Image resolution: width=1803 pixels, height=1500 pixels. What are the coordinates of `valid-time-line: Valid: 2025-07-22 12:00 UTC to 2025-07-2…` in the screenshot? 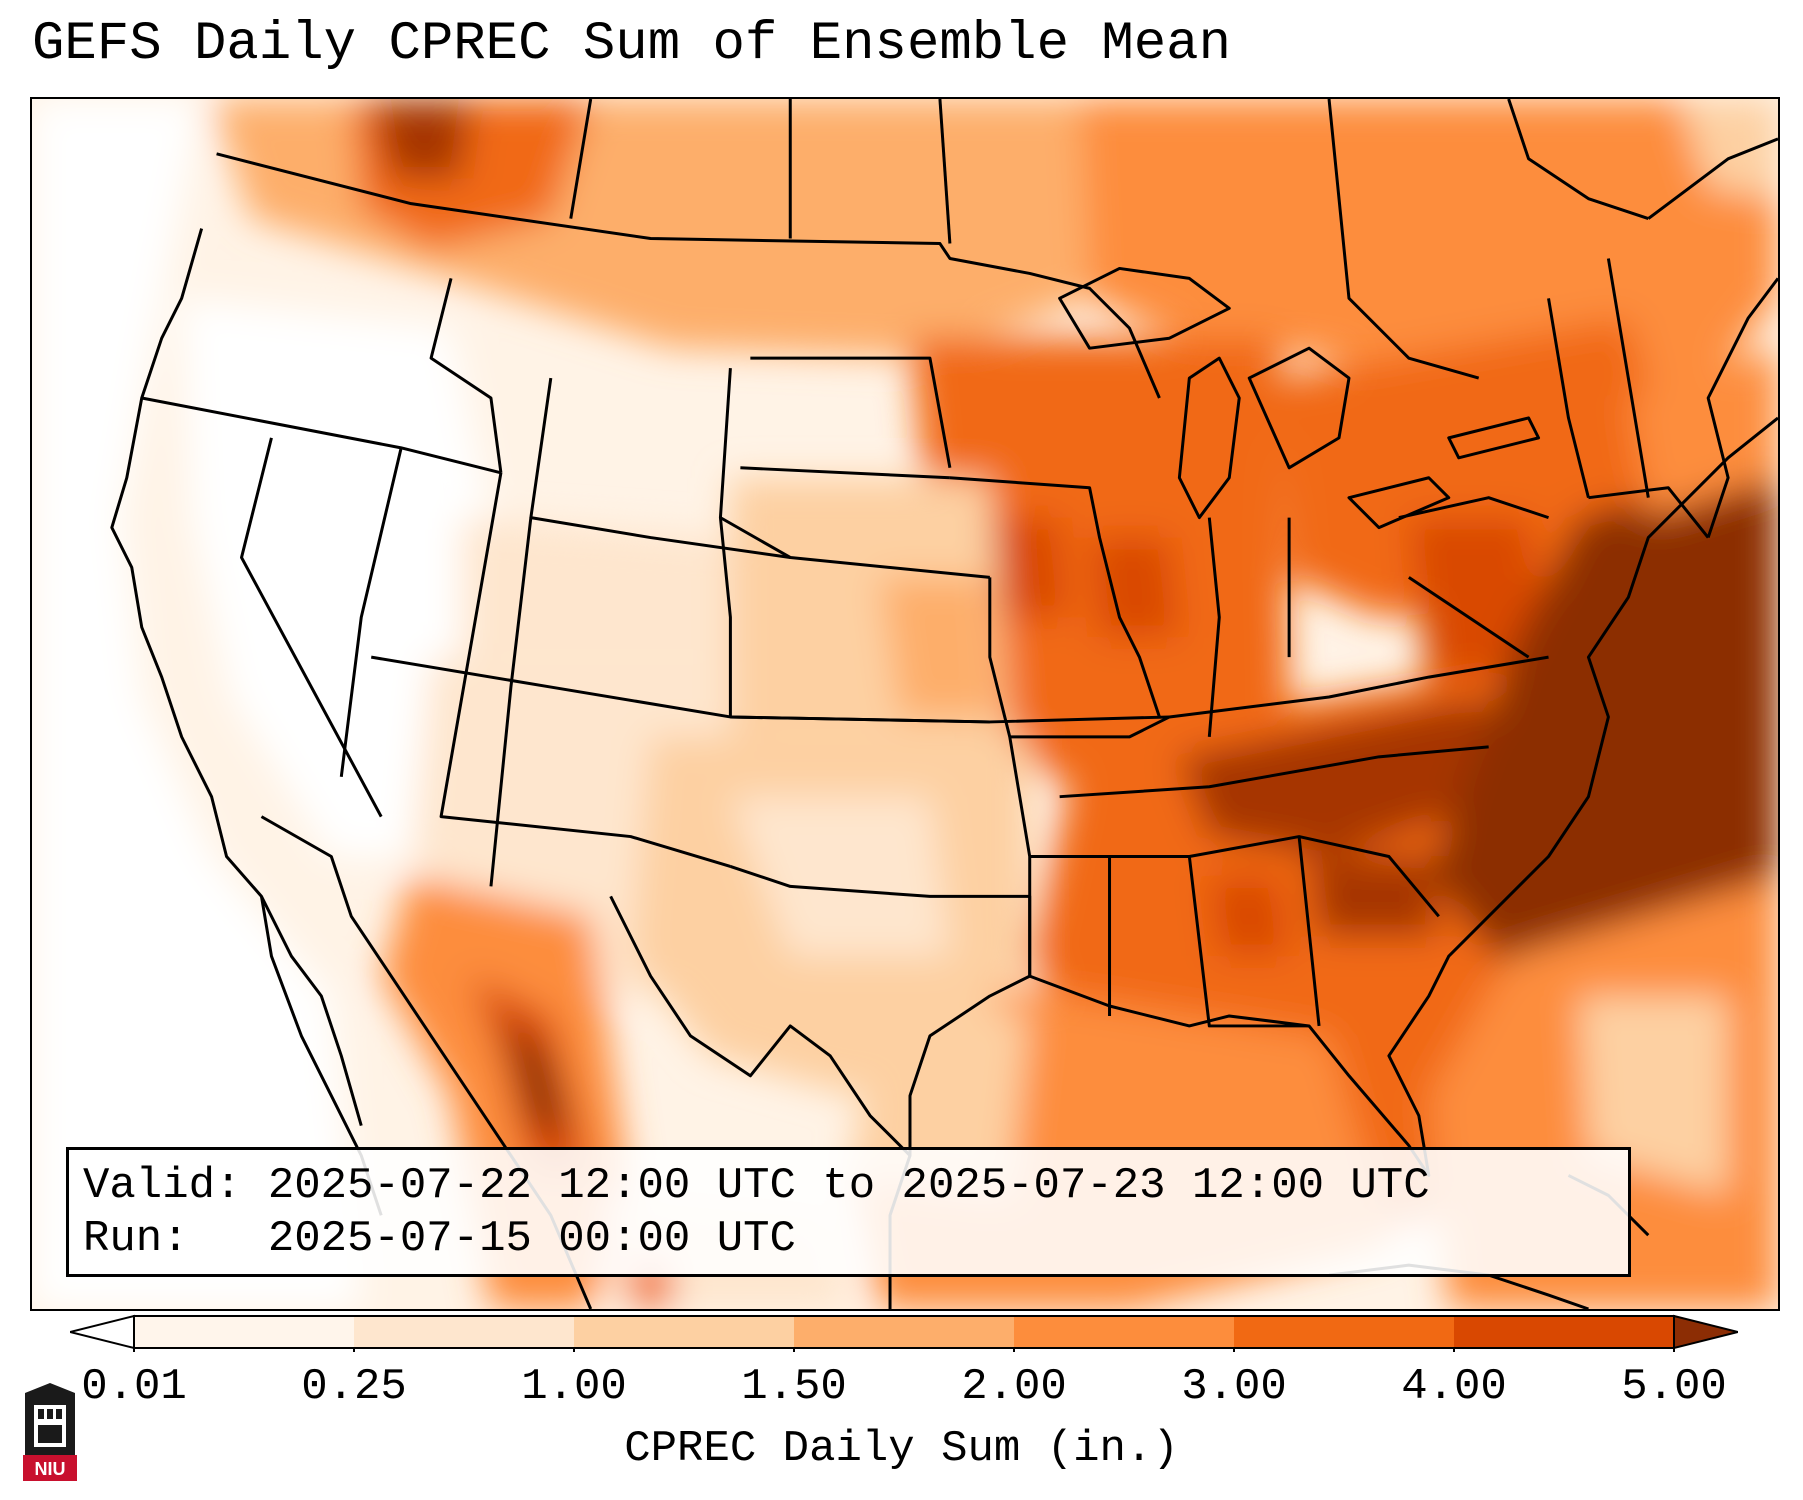 It's located at (756, 1186).